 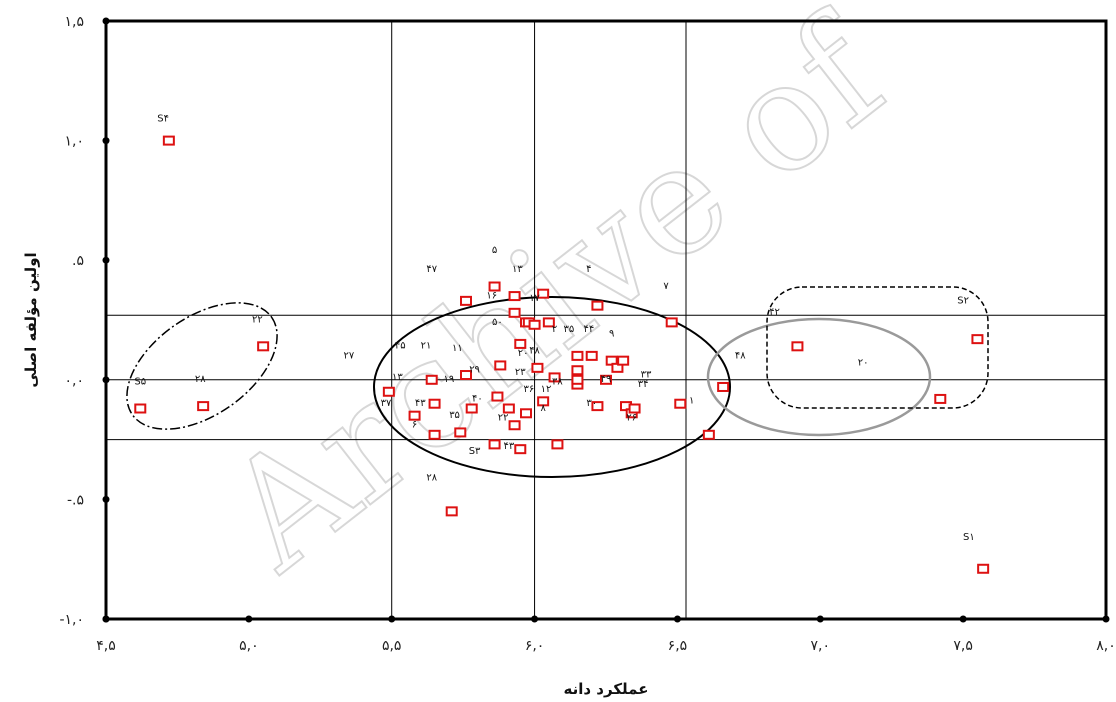 What do you see at coordinates (448, 379) in the screenshot?
I see `point-label: ۱۹` at bounding box center [448, 379].